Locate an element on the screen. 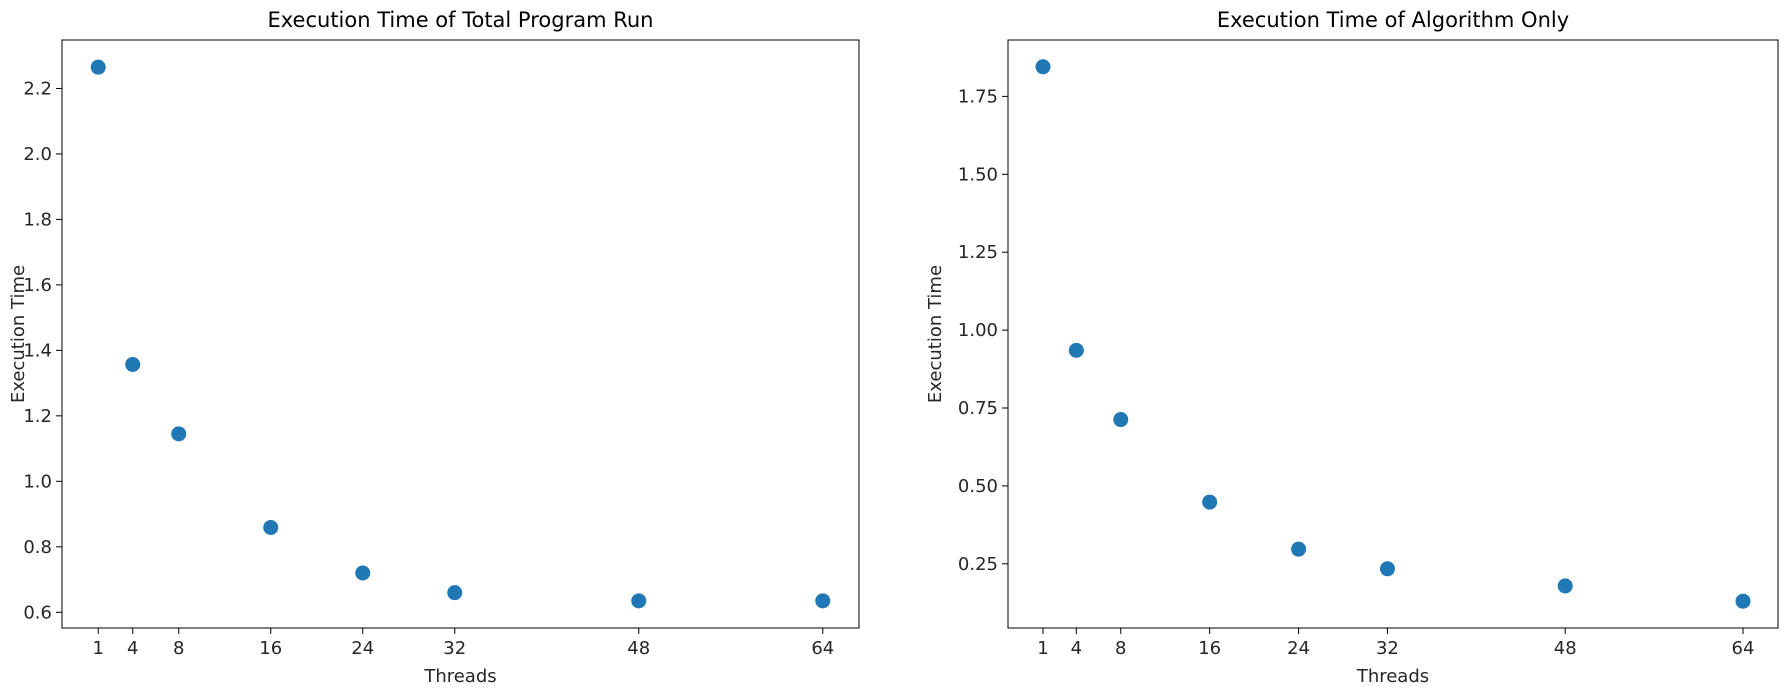 This screenshot has height=694, width=1788. y-tick-label: 0.75 is located at coordinates (978, 408).